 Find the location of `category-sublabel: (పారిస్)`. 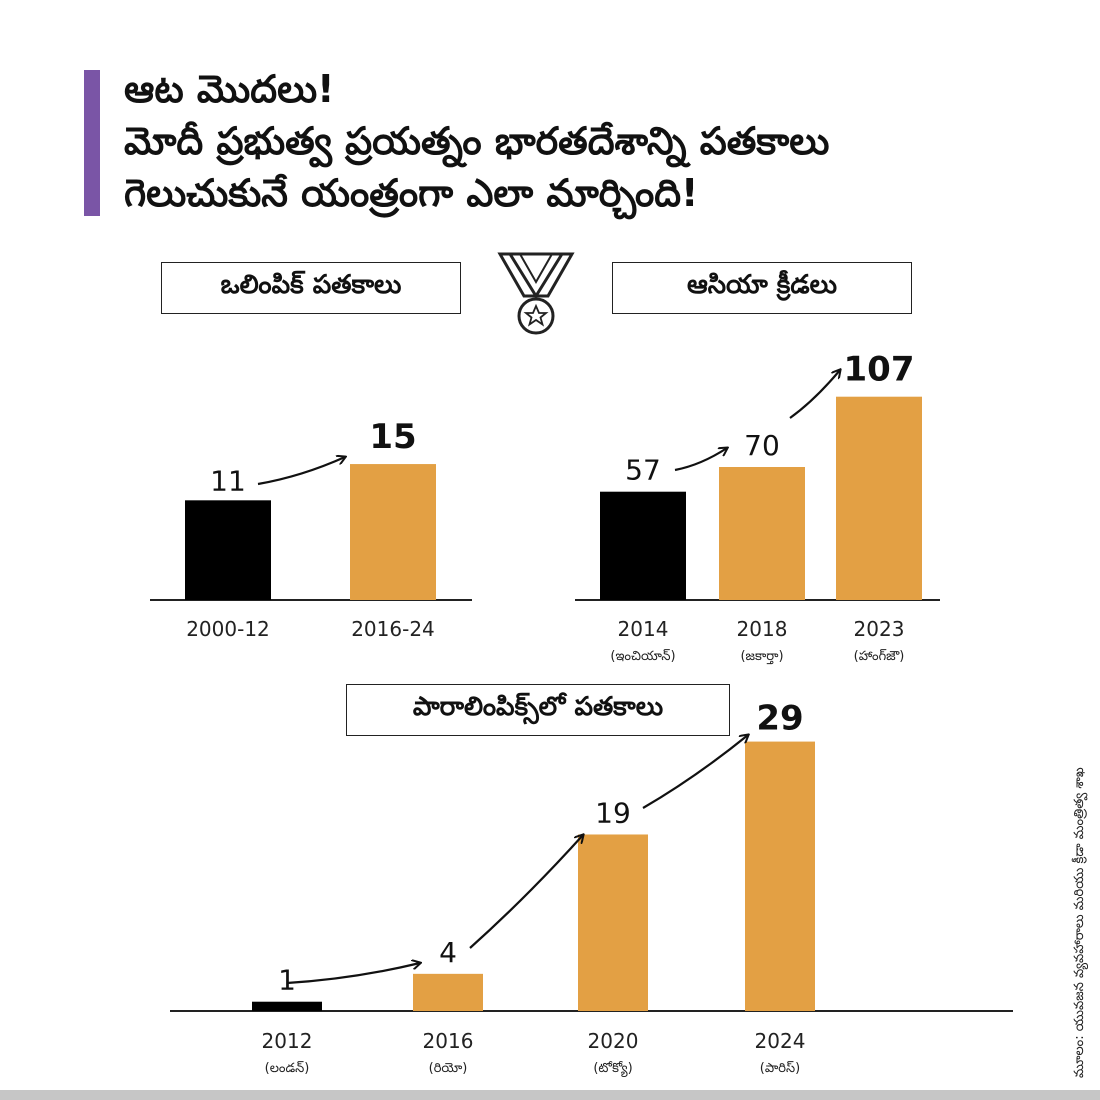

category-sublabel: (పారిస్) is located at coordinates (780, 1068).